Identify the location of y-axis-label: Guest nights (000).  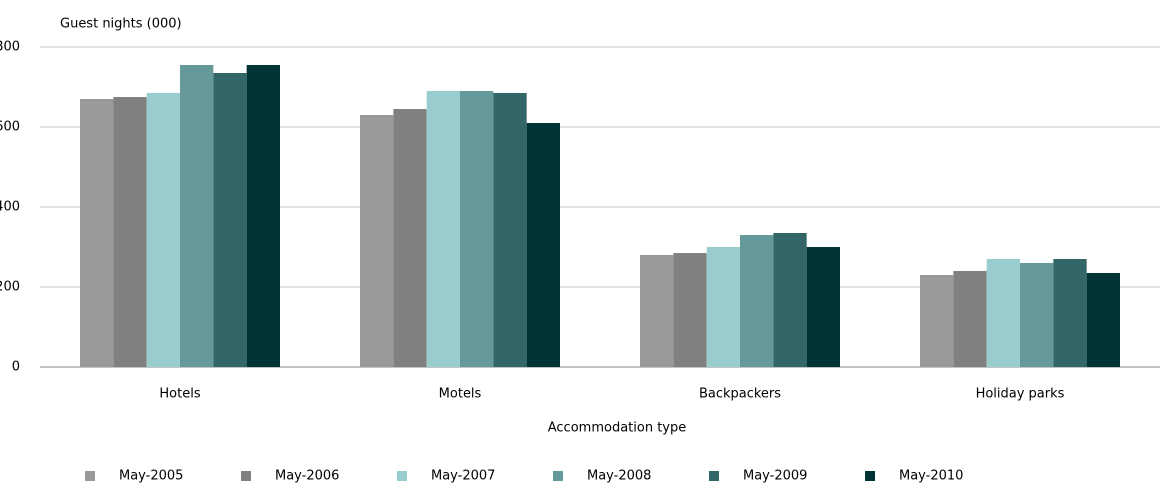
(121, 24).